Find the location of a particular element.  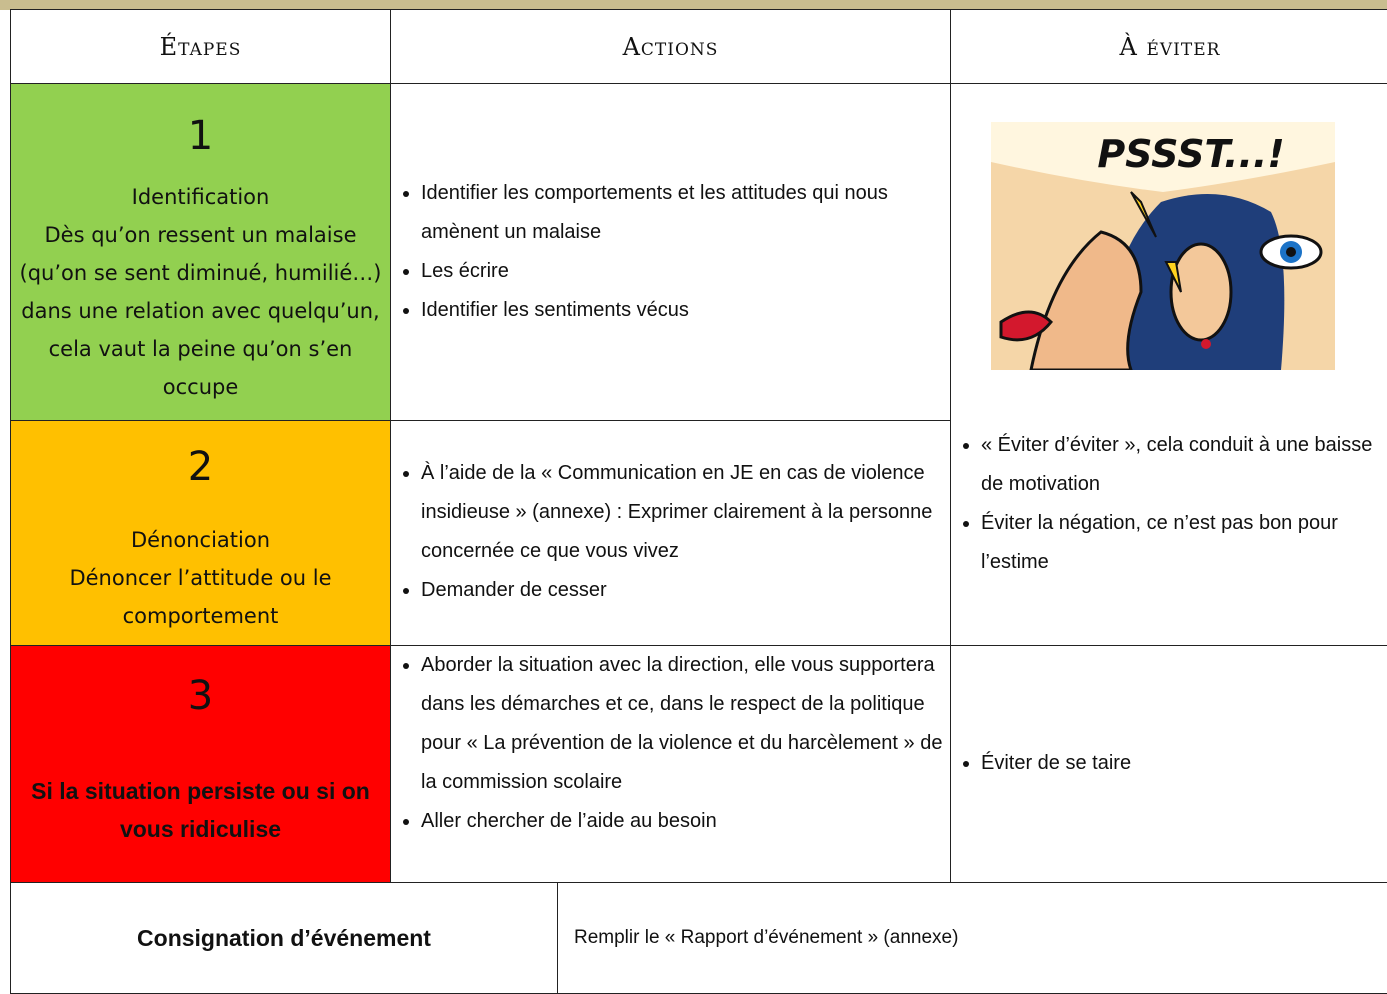

action-item: Aller chercher de l’aide au besoin is located at coordinates (685, 821).